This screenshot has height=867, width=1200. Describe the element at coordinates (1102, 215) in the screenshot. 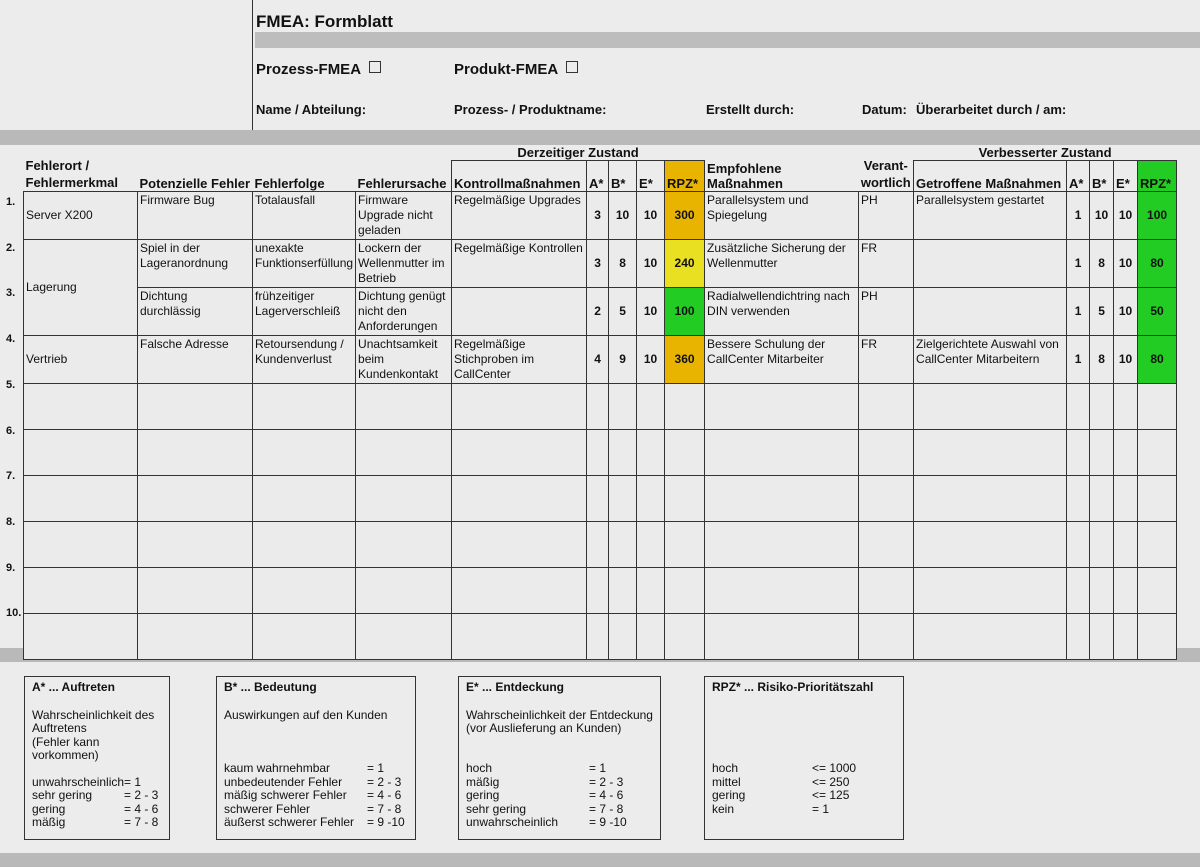

I see `cell-b2: 10` at that location.